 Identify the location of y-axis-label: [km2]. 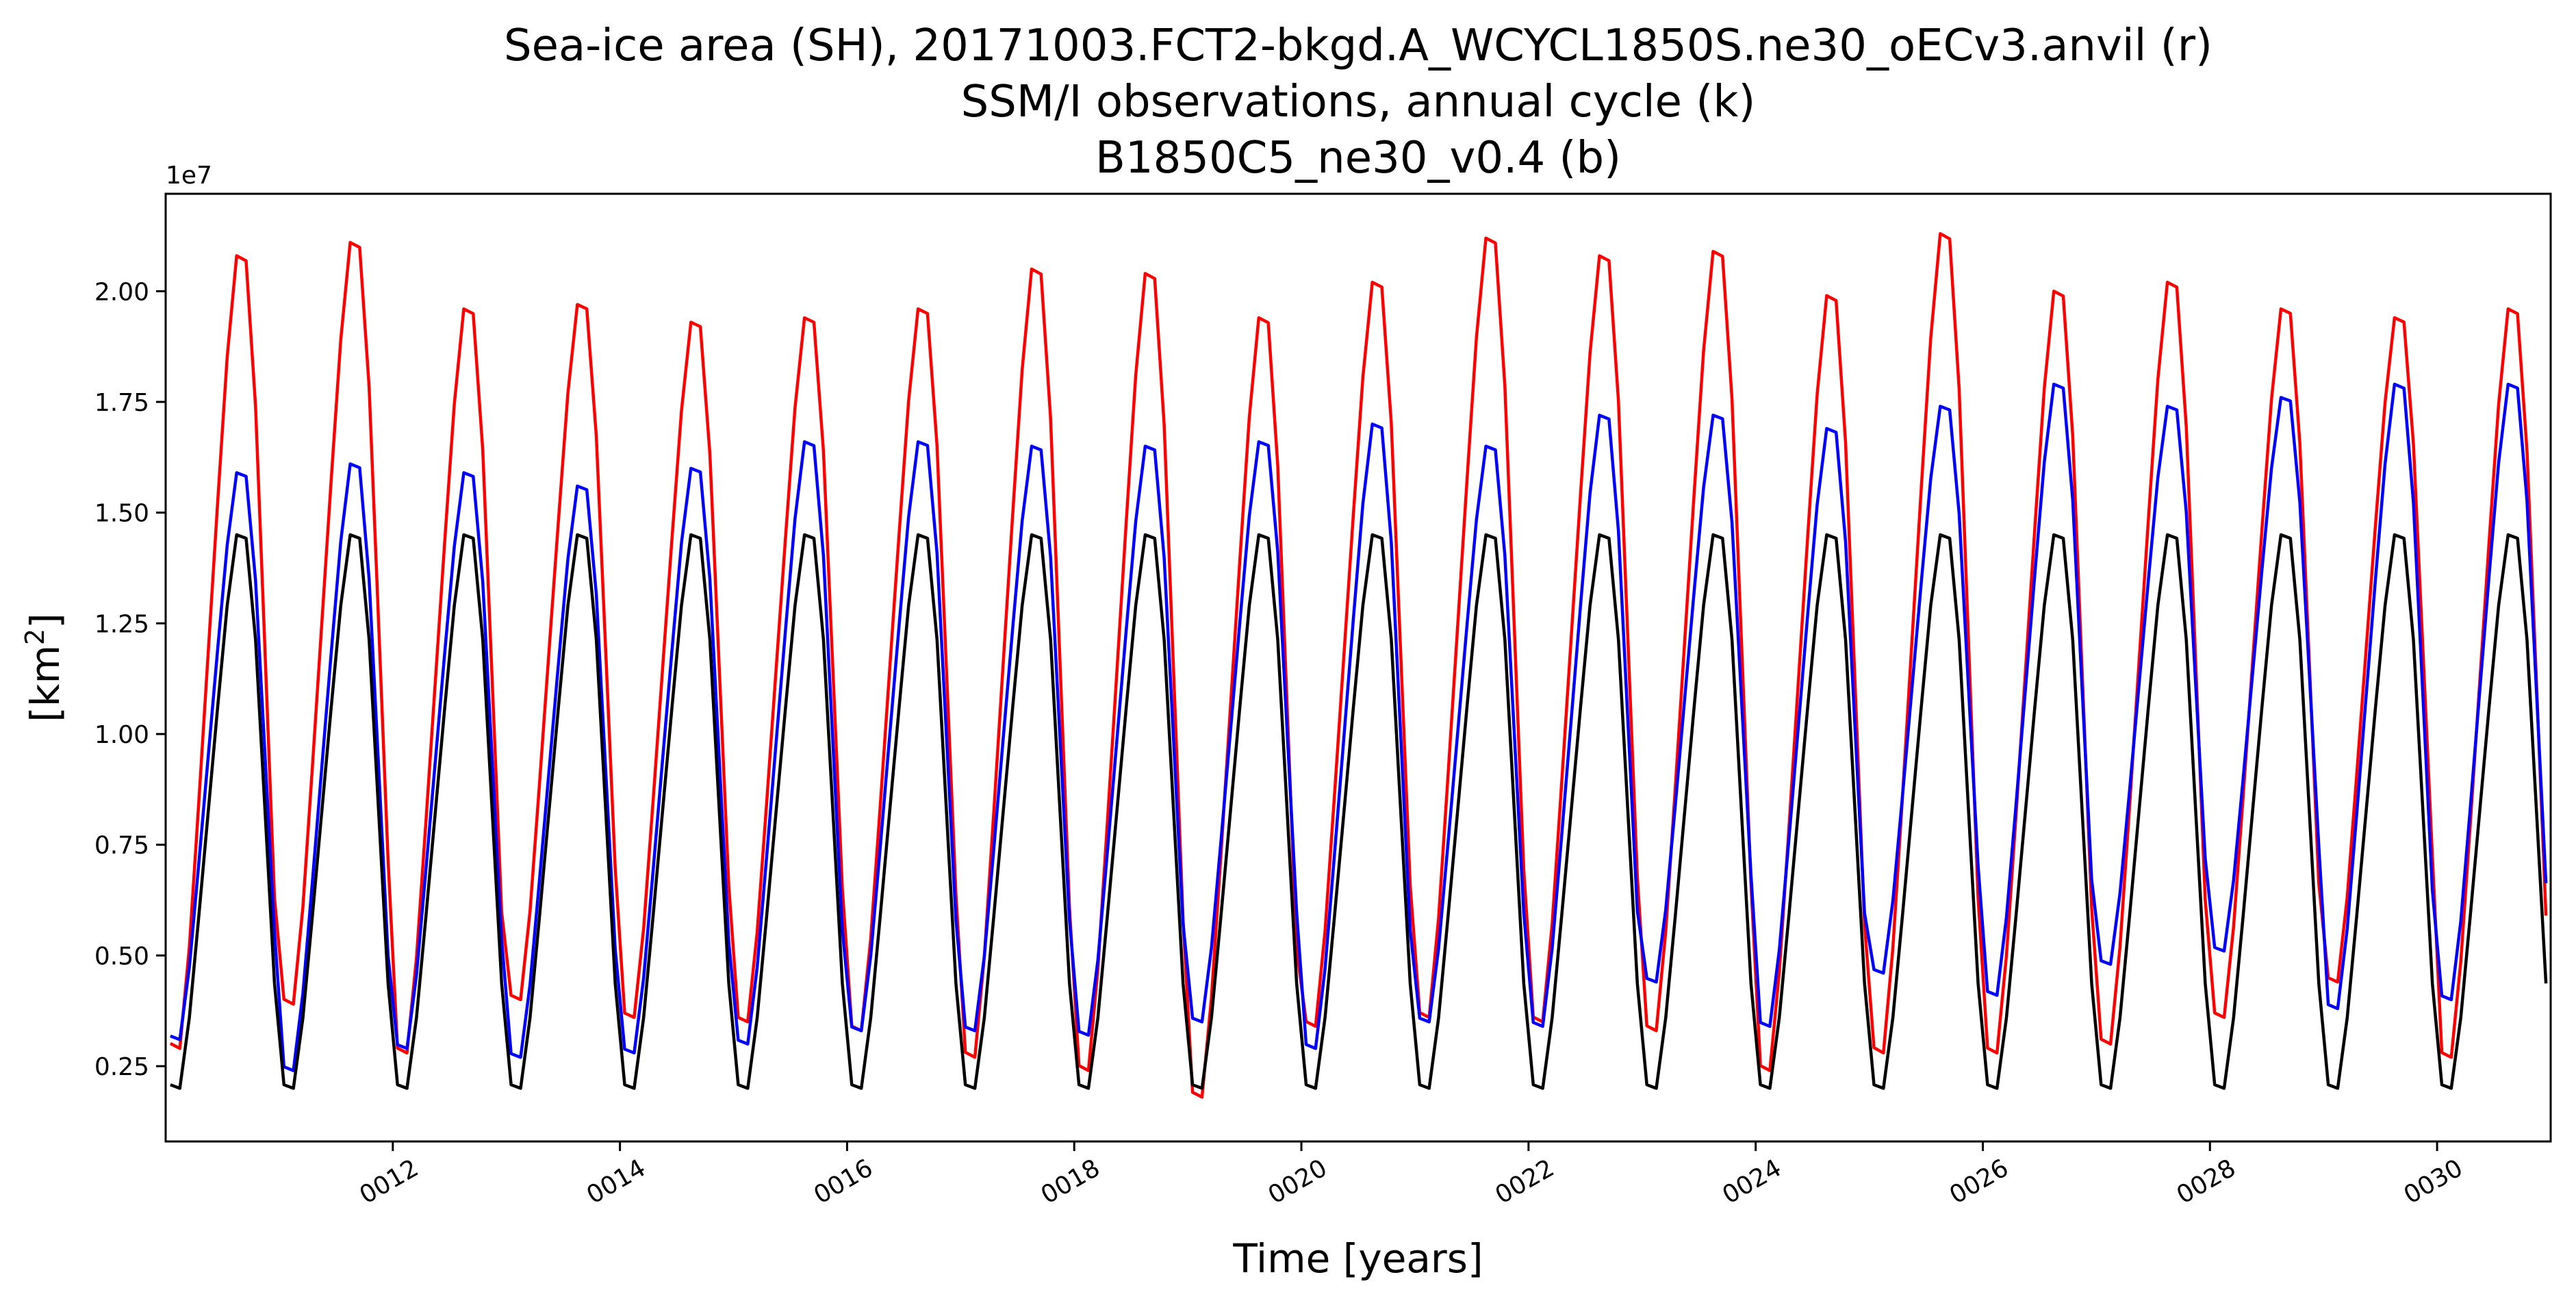
(44, 667).